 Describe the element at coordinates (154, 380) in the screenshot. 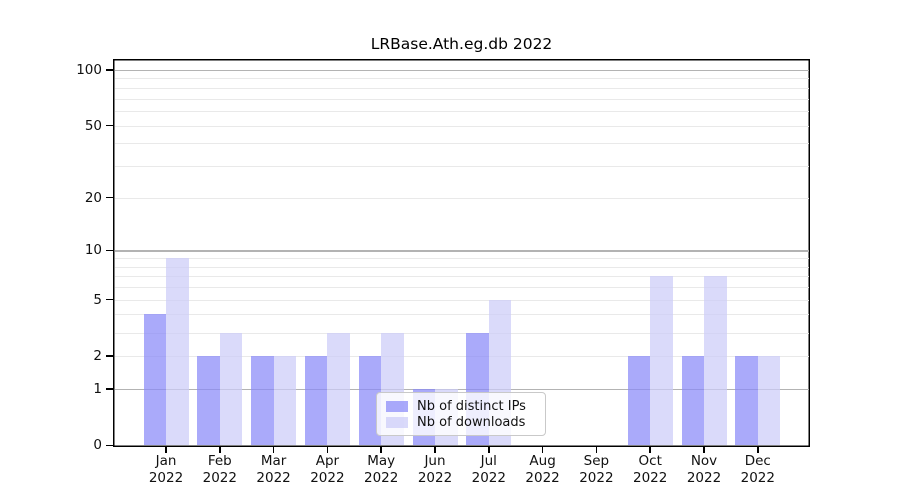

I see `bar-jan-distinct-ips` at that location.